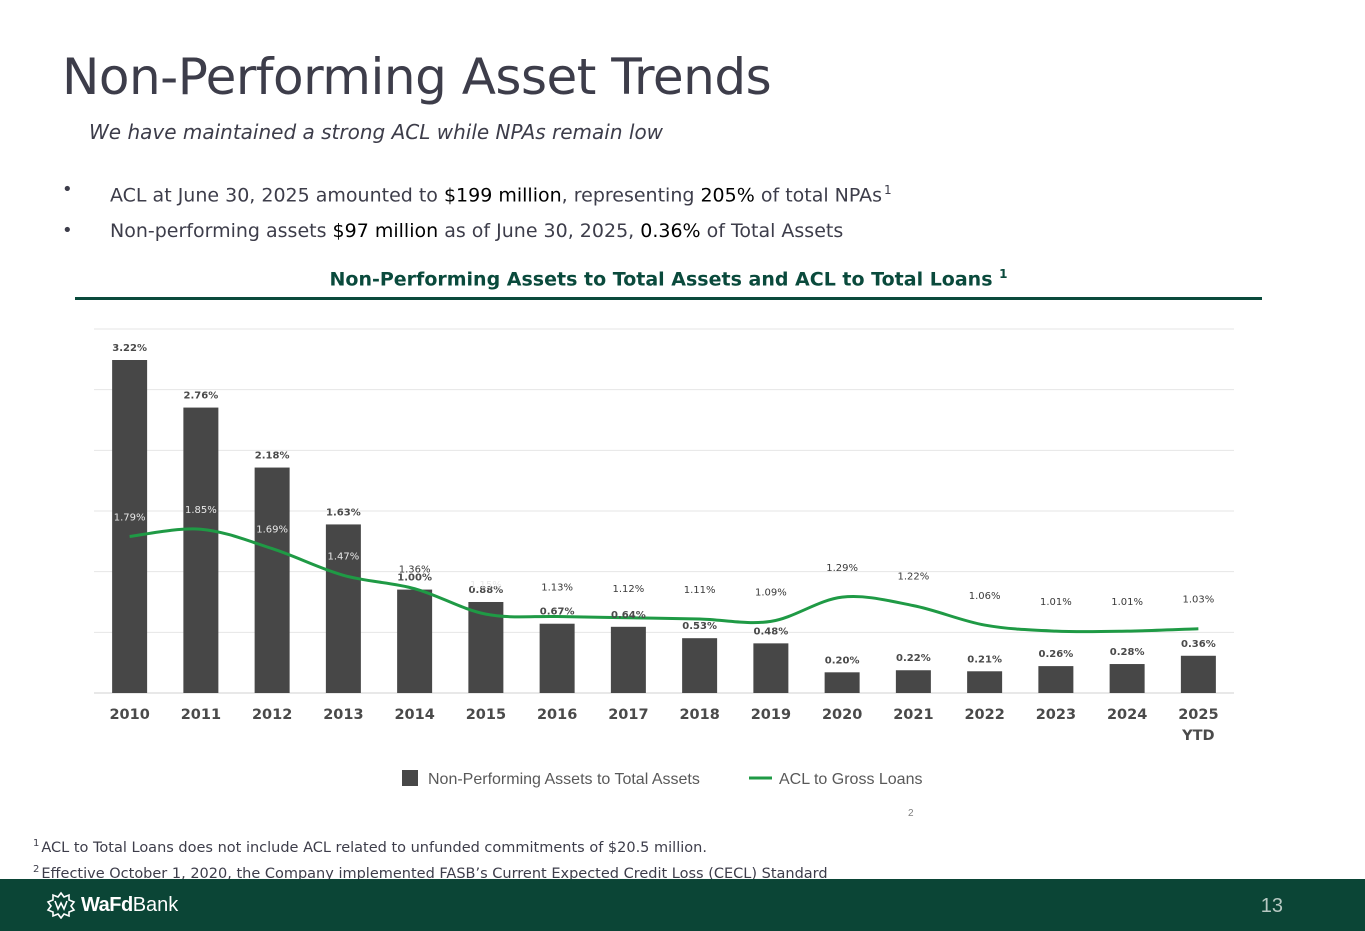 This screenshot has width=1365, height=931. I want to click on wafd-logo-text-regular: Bank, so click(155, 904).